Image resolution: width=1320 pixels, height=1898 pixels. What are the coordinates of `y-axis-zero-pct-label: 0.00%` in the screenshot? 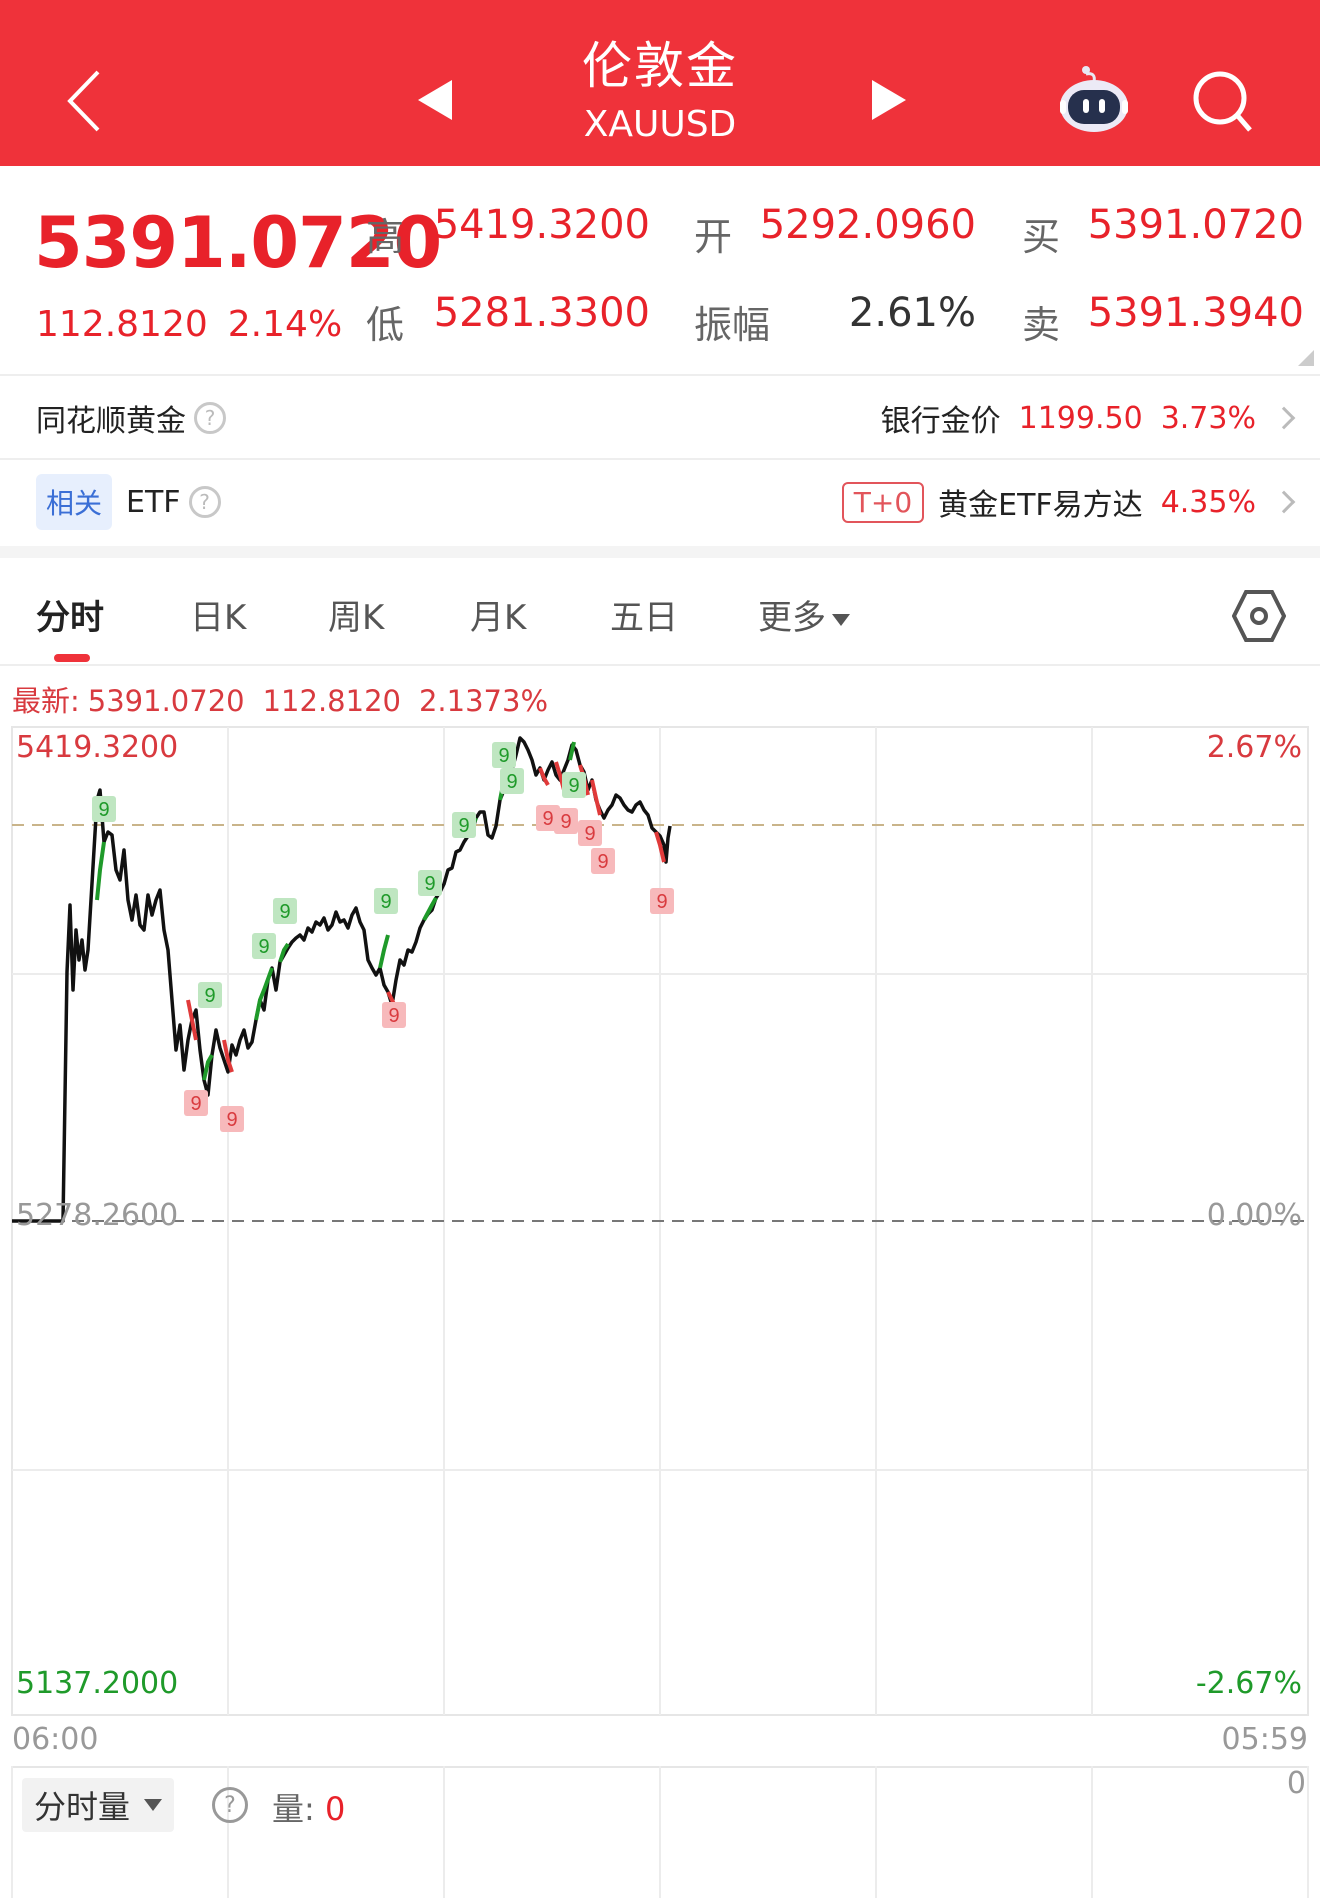 It's located at (1254, 1215).